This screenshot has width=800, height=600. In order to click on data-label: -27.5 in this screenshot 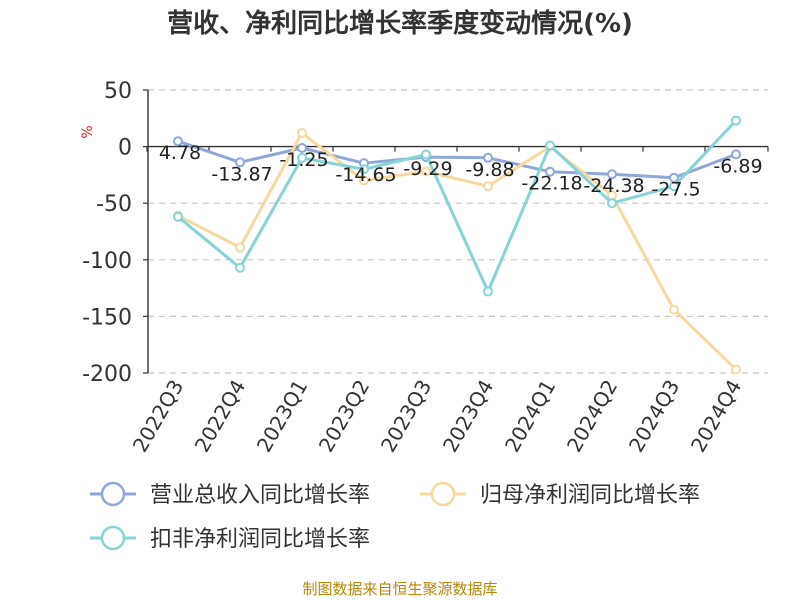, I will do `click(675, 190)`.